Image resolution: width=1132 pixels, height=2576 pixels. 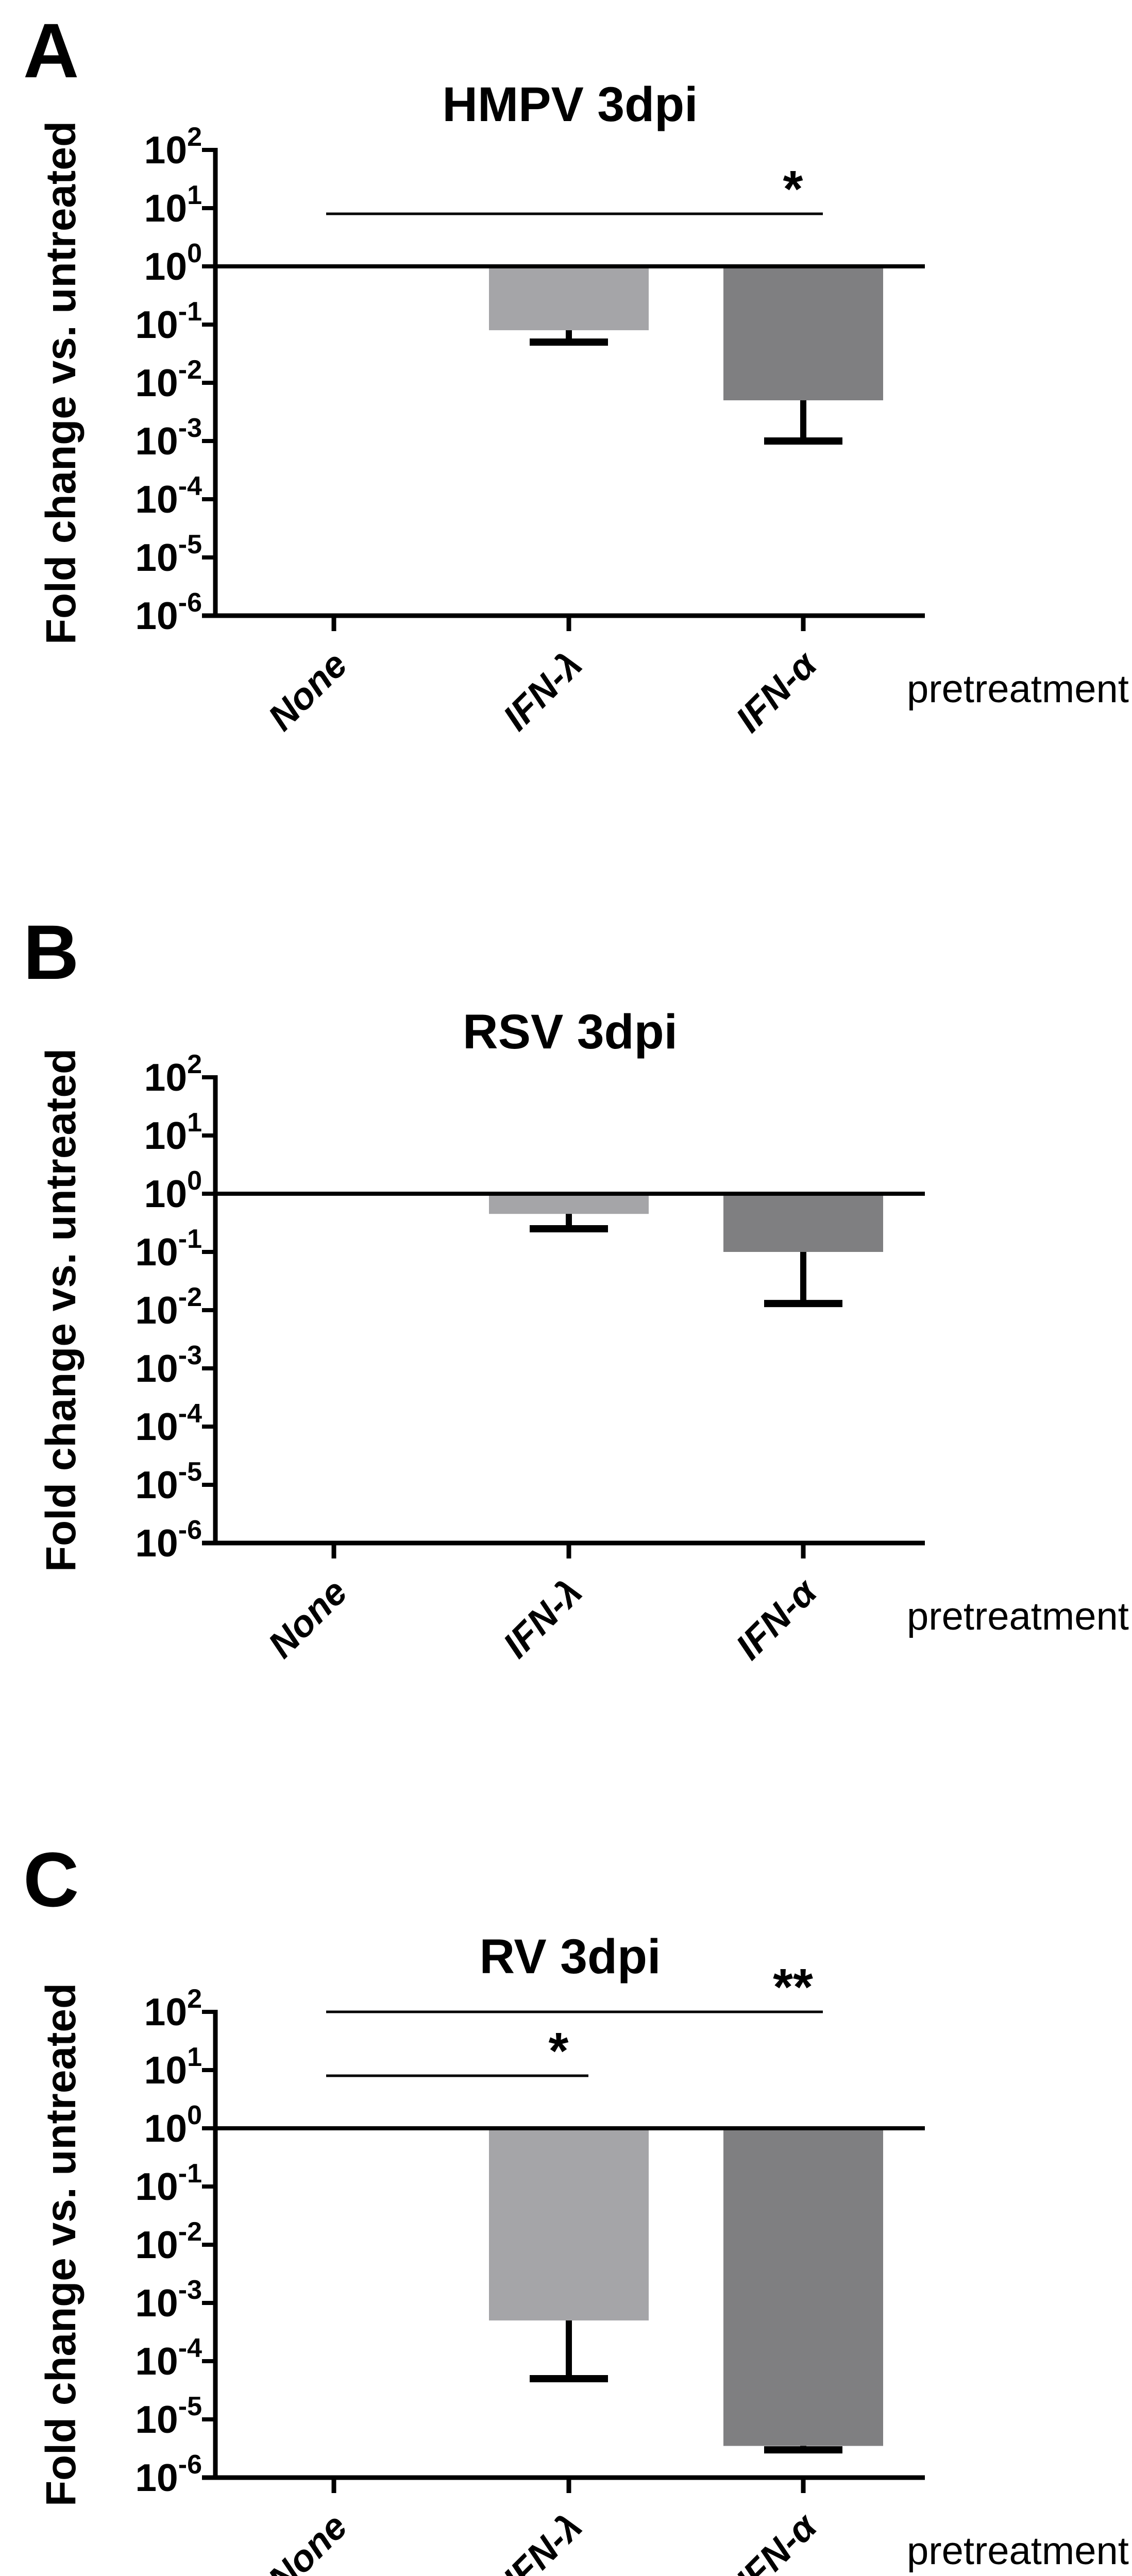 I want to click on chart-title-C: RV 3dpi, so click(x=570, y=1956).